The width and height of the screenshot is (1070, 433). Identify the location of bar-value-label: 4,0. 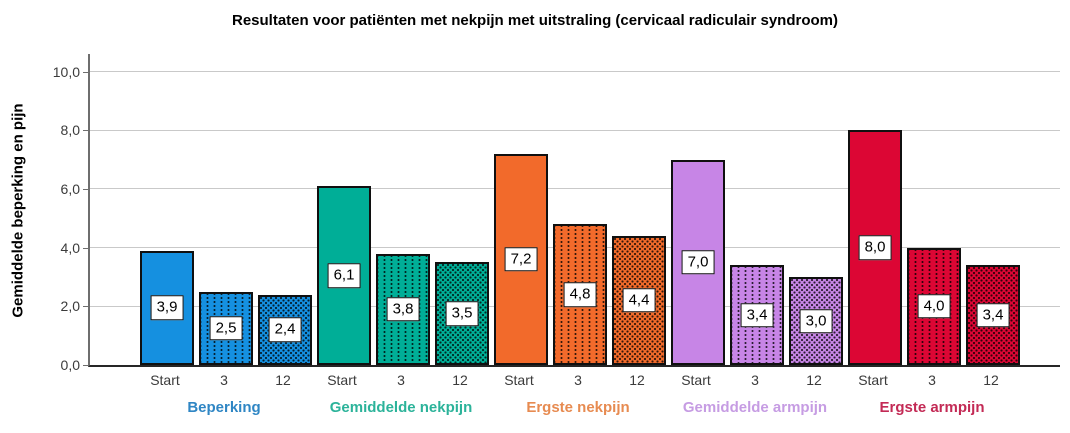
(934, 306).